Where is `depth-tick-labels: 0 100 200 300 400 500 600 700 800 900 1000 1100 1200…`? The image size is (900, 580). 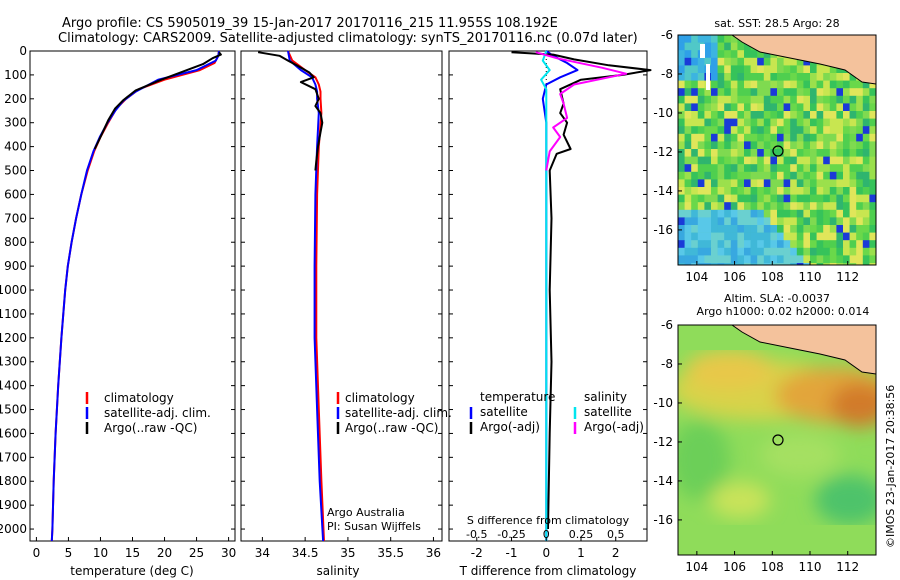 depth-tick-labels: 0 100 200 300 400 500 600 700 800 900 1000 1100 1200… is located at coordinates (13, 290).